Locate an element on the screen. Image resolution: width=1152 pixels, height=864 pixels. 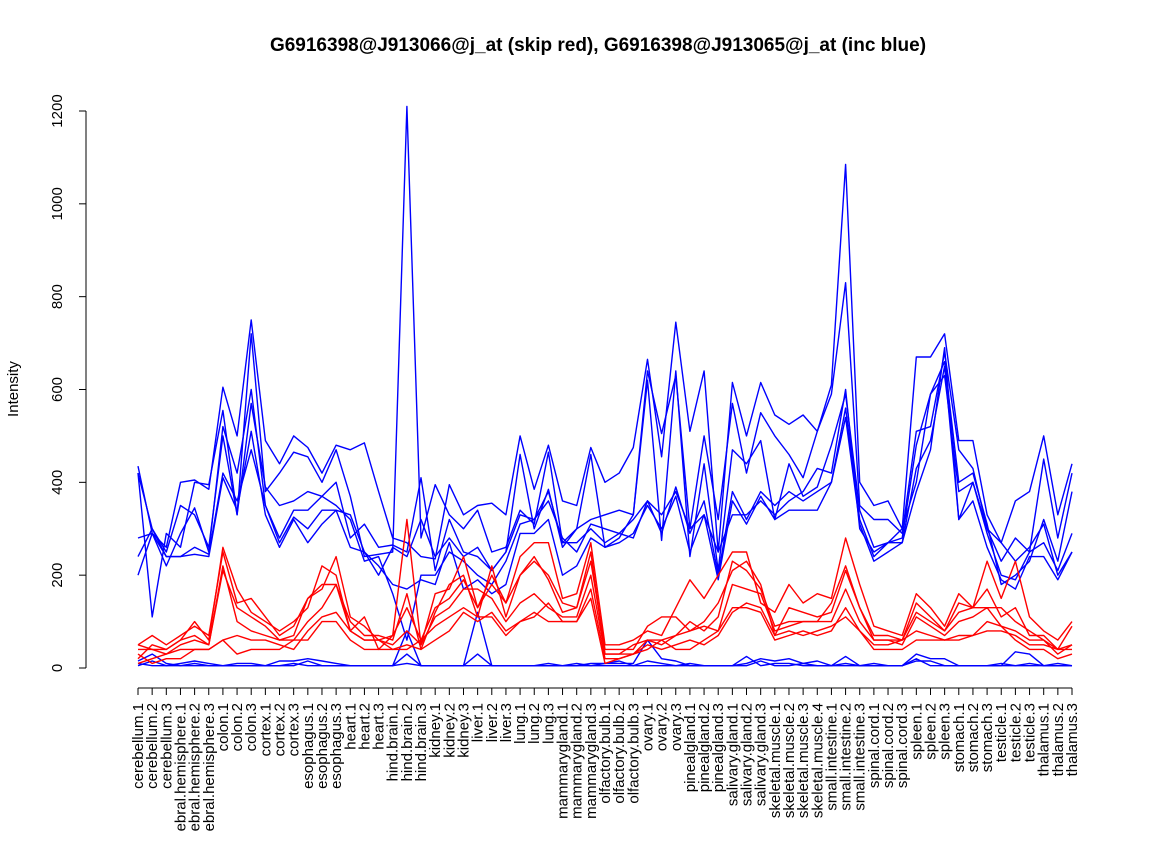
x-tick-label: spleen.1 is located at coordinates (916, 731).